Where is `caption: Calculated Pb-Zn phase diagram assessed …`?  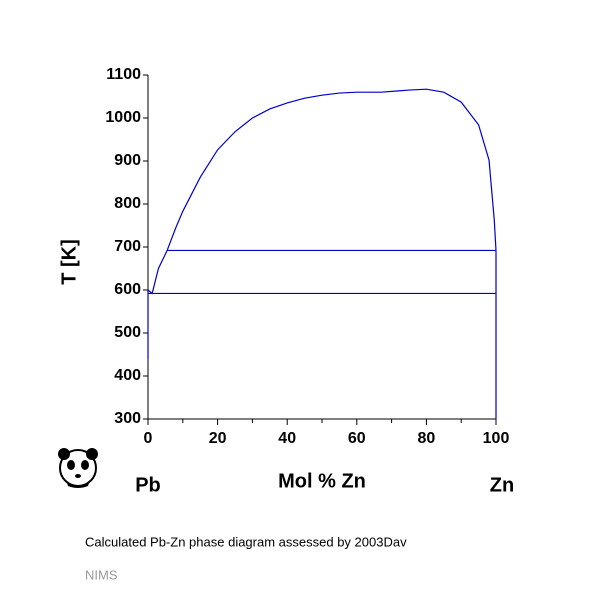
caption: Calculated Pb-Zn phase diagram assessed … is located at coordinates (246, 541).